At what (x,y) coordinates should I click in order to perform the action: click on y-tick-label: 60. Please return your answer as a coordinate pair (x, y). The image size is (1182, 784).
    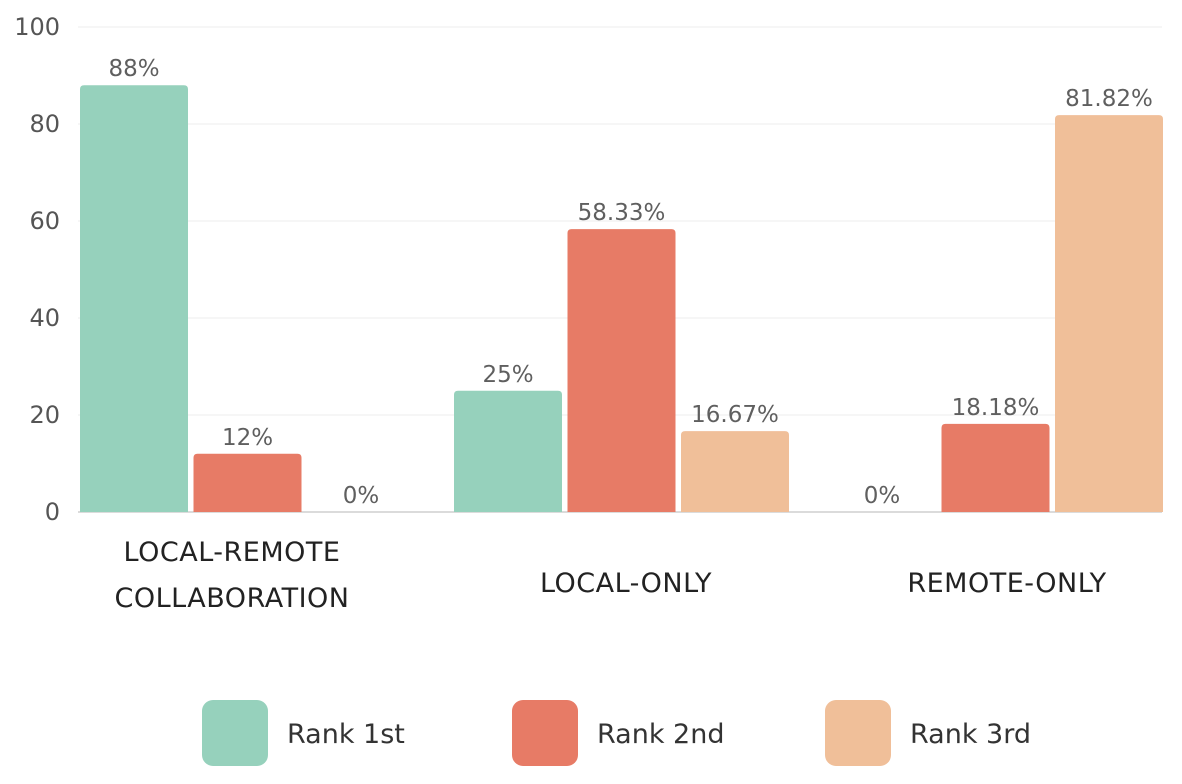
    Looking at the image, I should click on (44, 221).